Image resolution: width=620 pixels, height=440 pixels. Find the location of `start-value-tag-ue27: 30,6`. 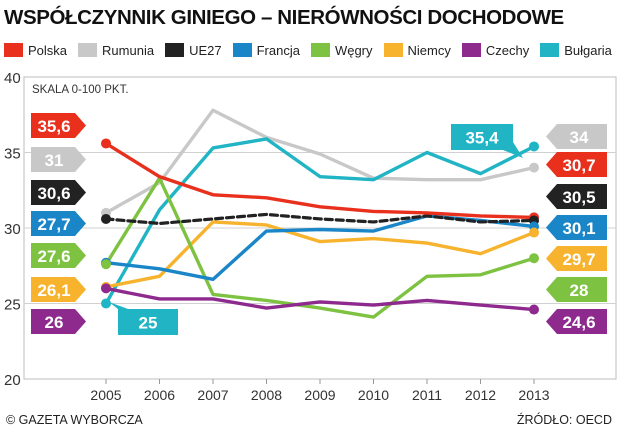

start-value-tag-ue27: 30,6 is located at coordinates (58, 192).